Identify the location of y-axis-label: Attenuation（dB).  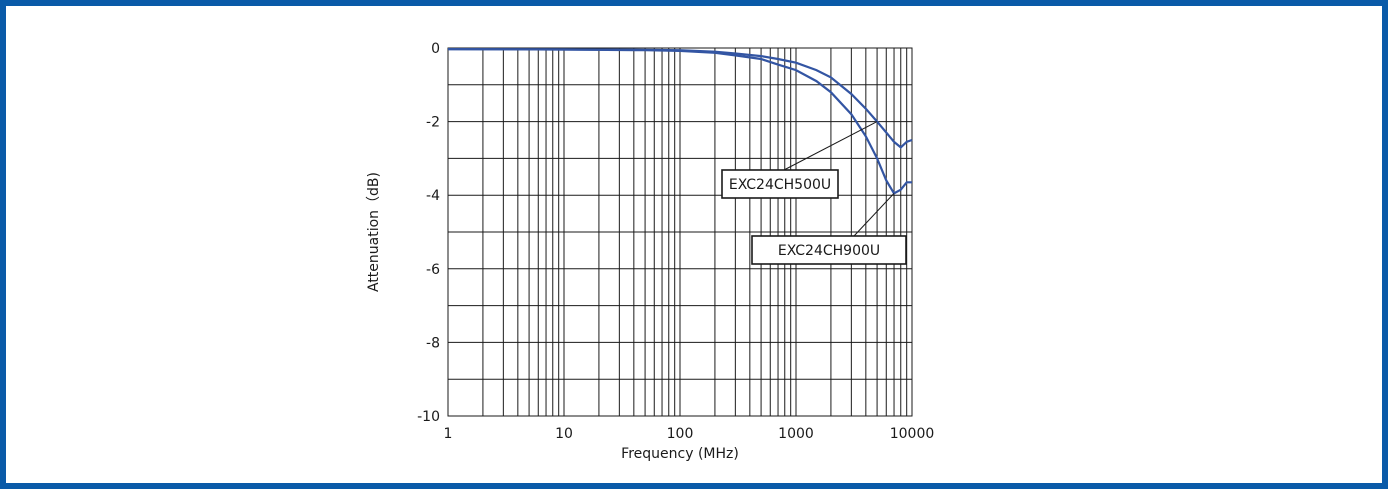
(374, 232).